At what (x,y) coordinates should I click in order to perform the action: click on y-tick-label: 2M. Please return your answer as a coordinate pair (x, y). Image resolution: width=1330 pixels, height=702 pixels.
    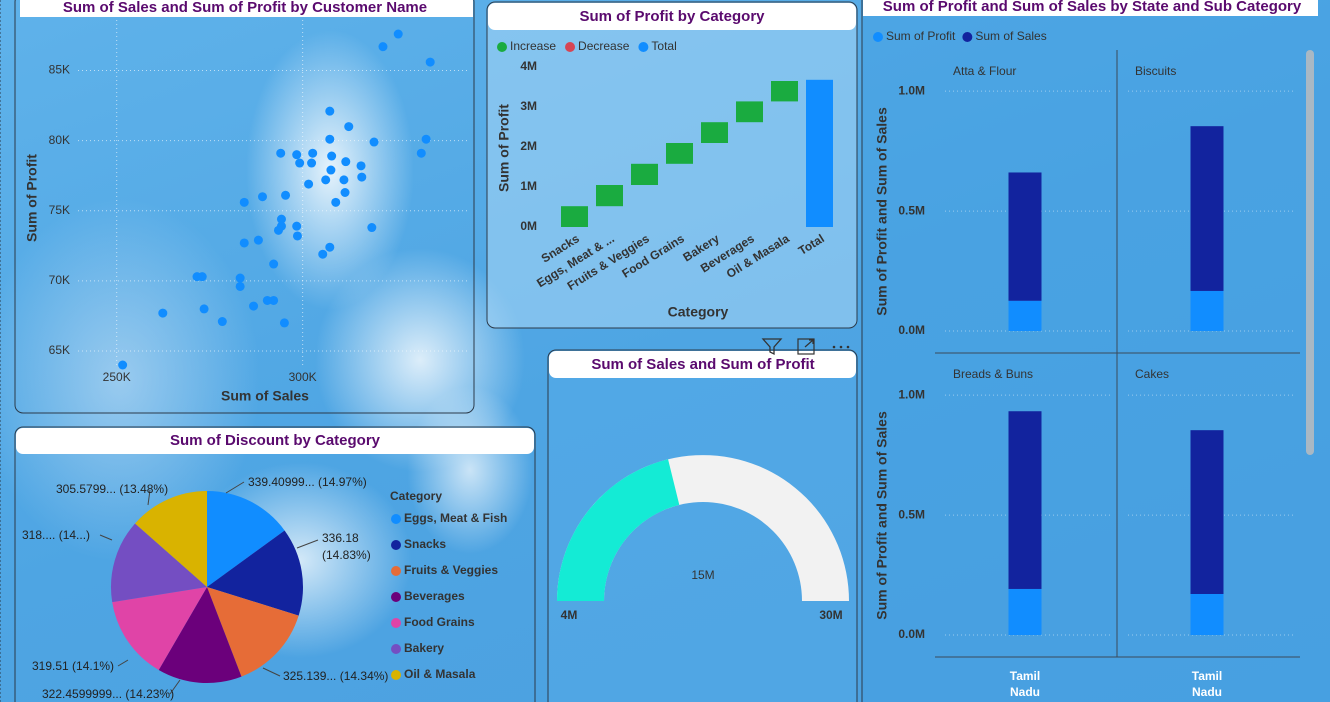
    Looking at the image, I should click on (528, 146).